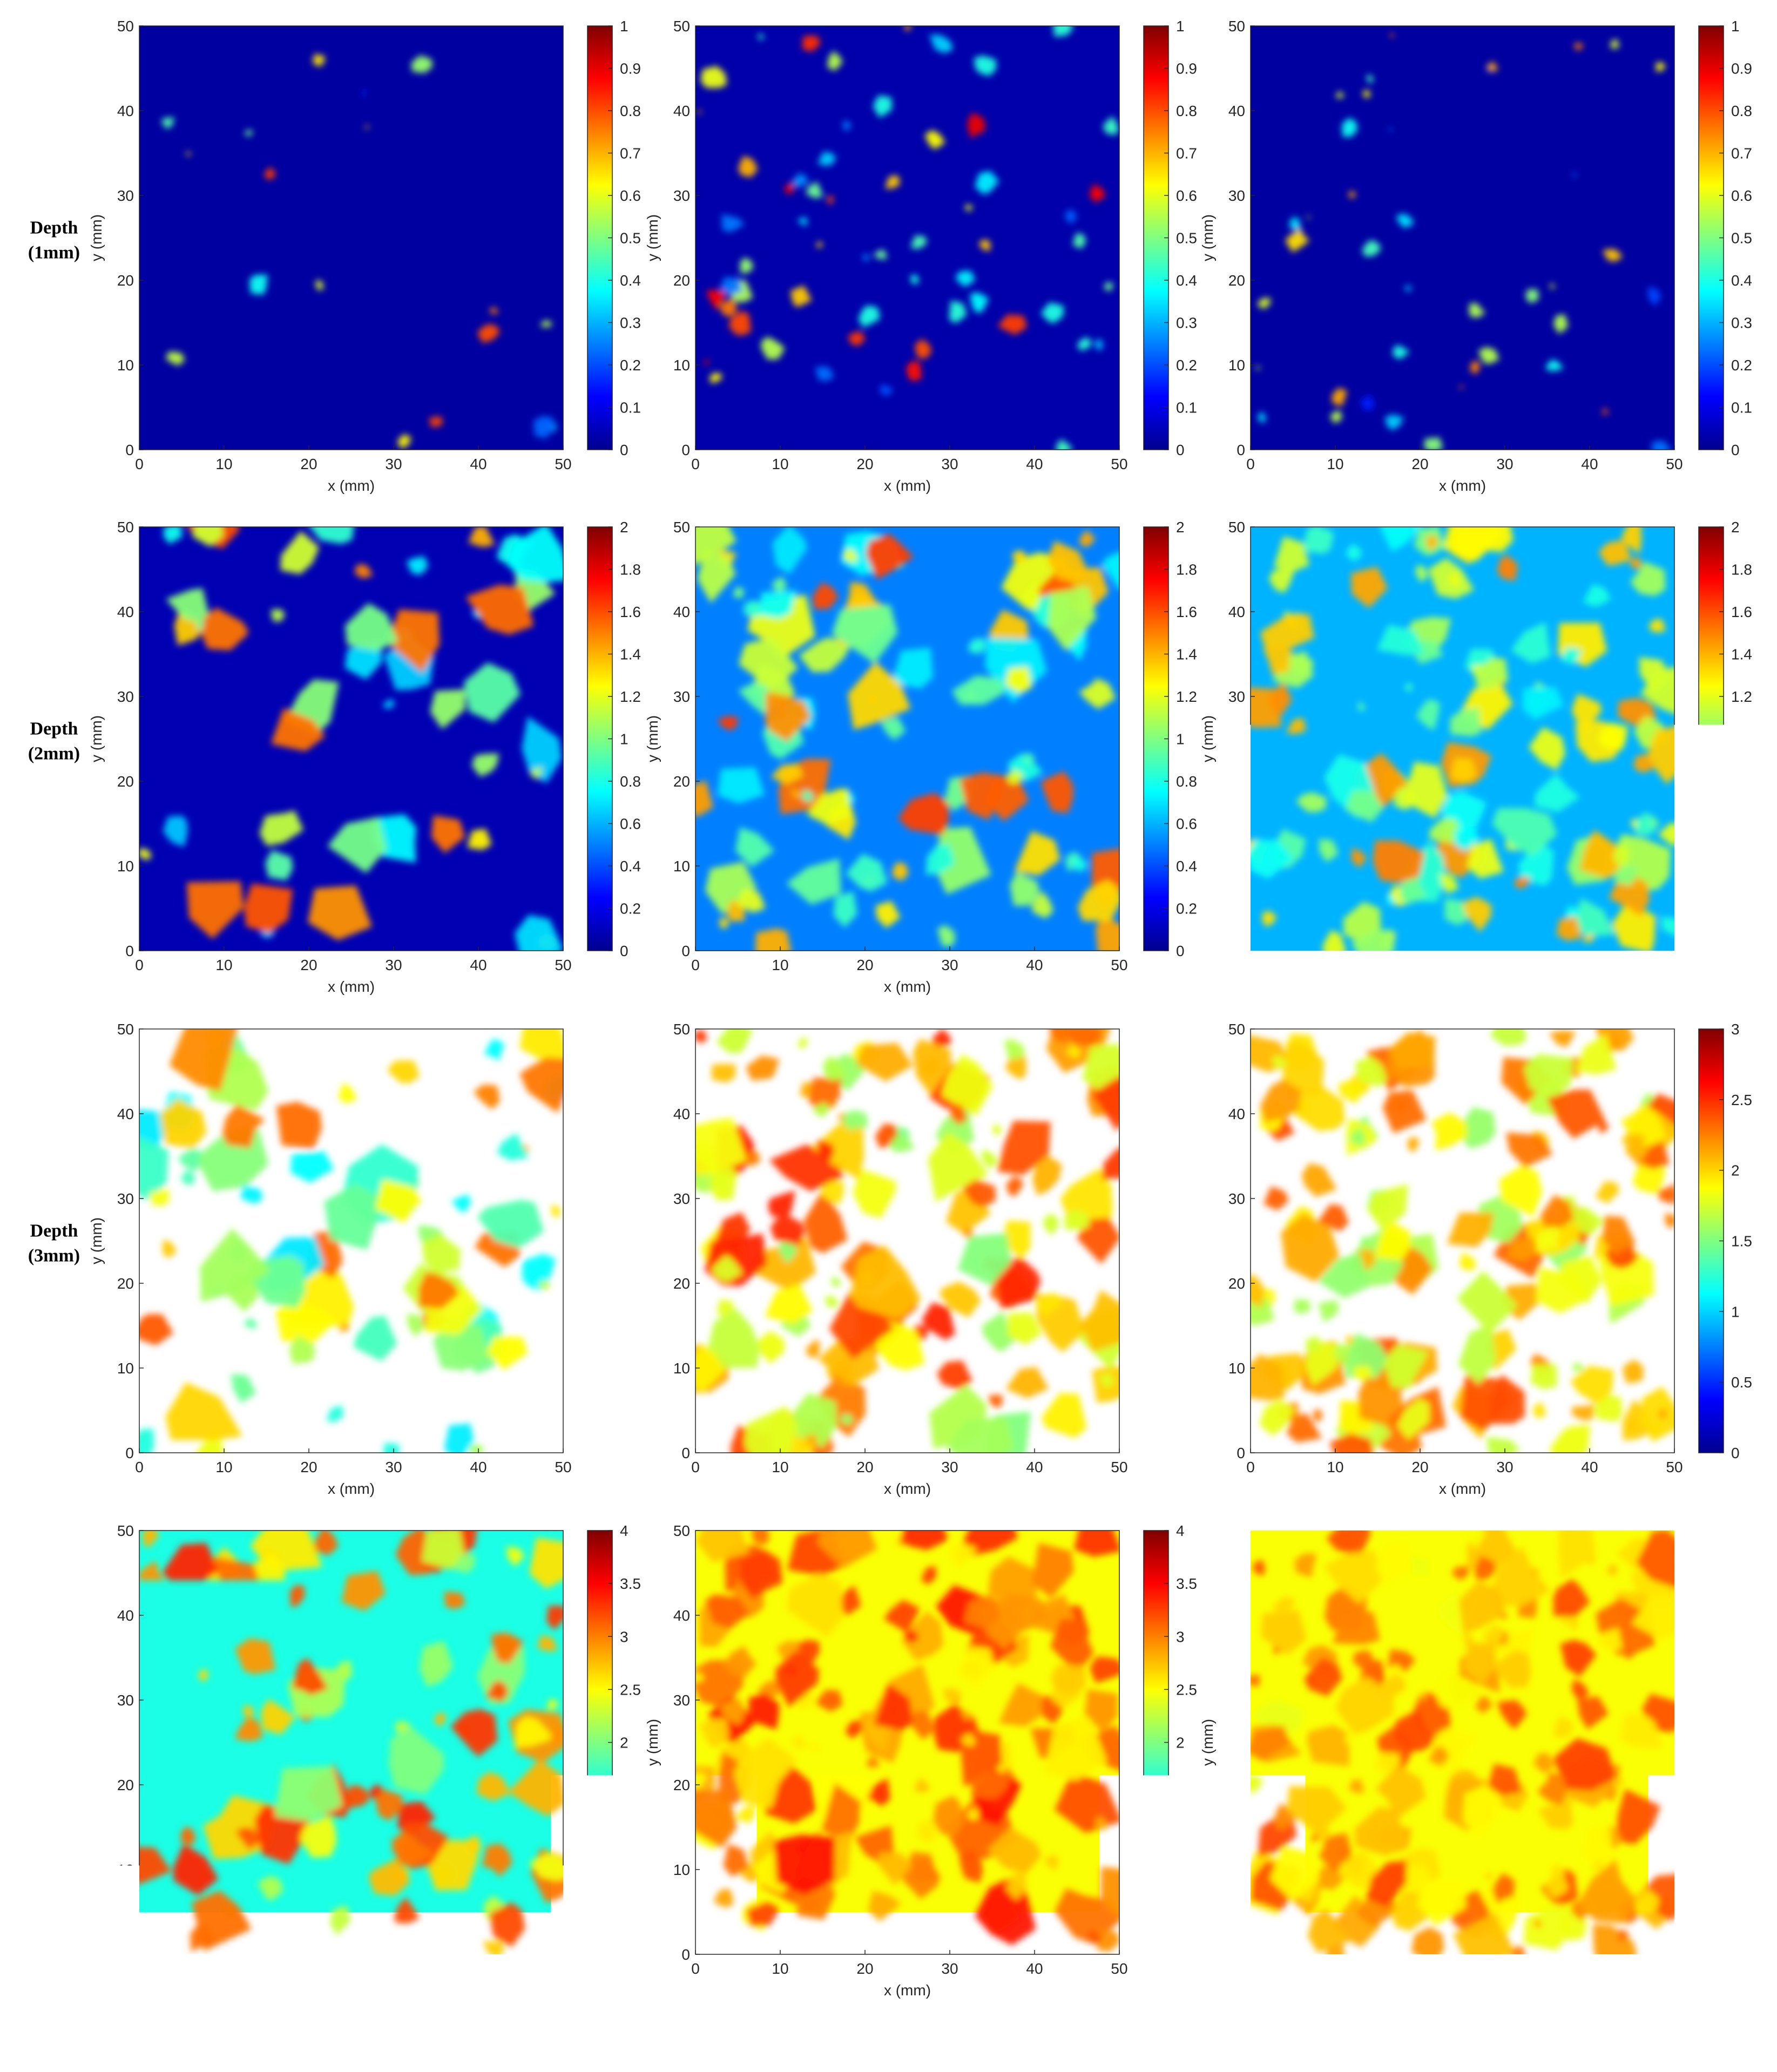 This screenshot has height=2072, width=1777. I want to click on column-label: (b) AC-16, so click(907, 2039).